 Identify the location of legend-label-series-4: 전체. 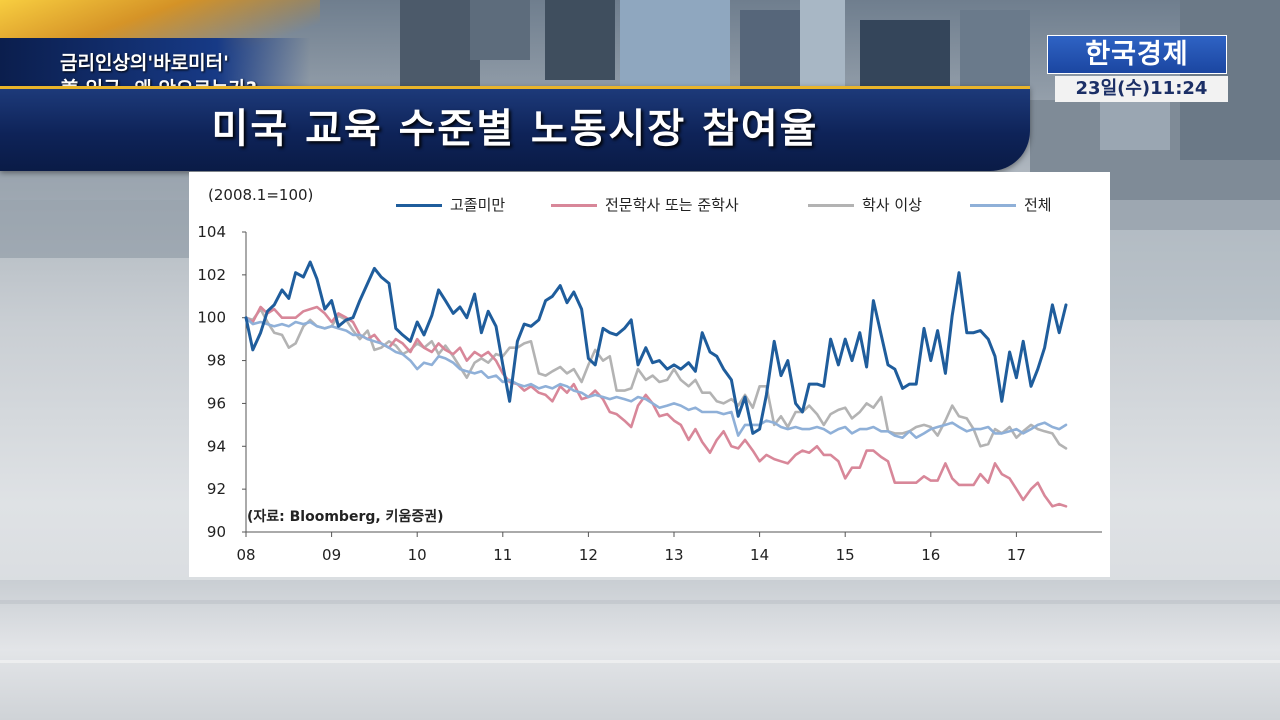
(1038, 205).